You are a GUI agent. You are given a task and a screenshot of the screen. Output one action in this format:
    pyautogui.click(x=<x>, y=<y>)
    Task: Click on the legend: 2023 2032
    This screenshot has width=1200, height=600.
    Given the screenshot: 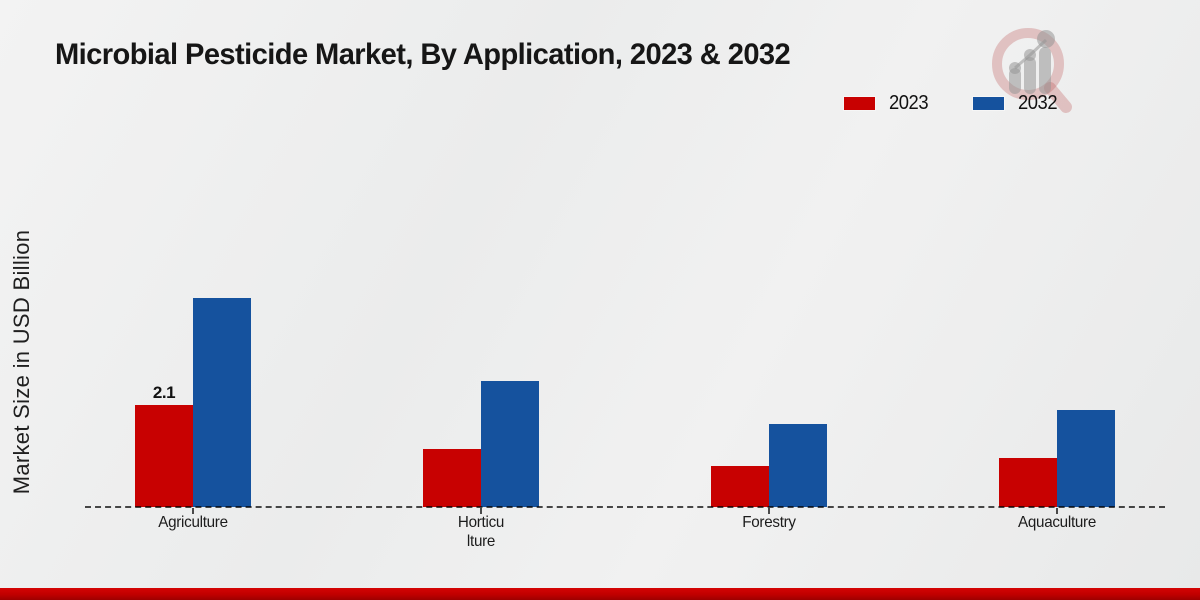 What is the action you would take?
    pyautogui.click(x=951, y=103)
    